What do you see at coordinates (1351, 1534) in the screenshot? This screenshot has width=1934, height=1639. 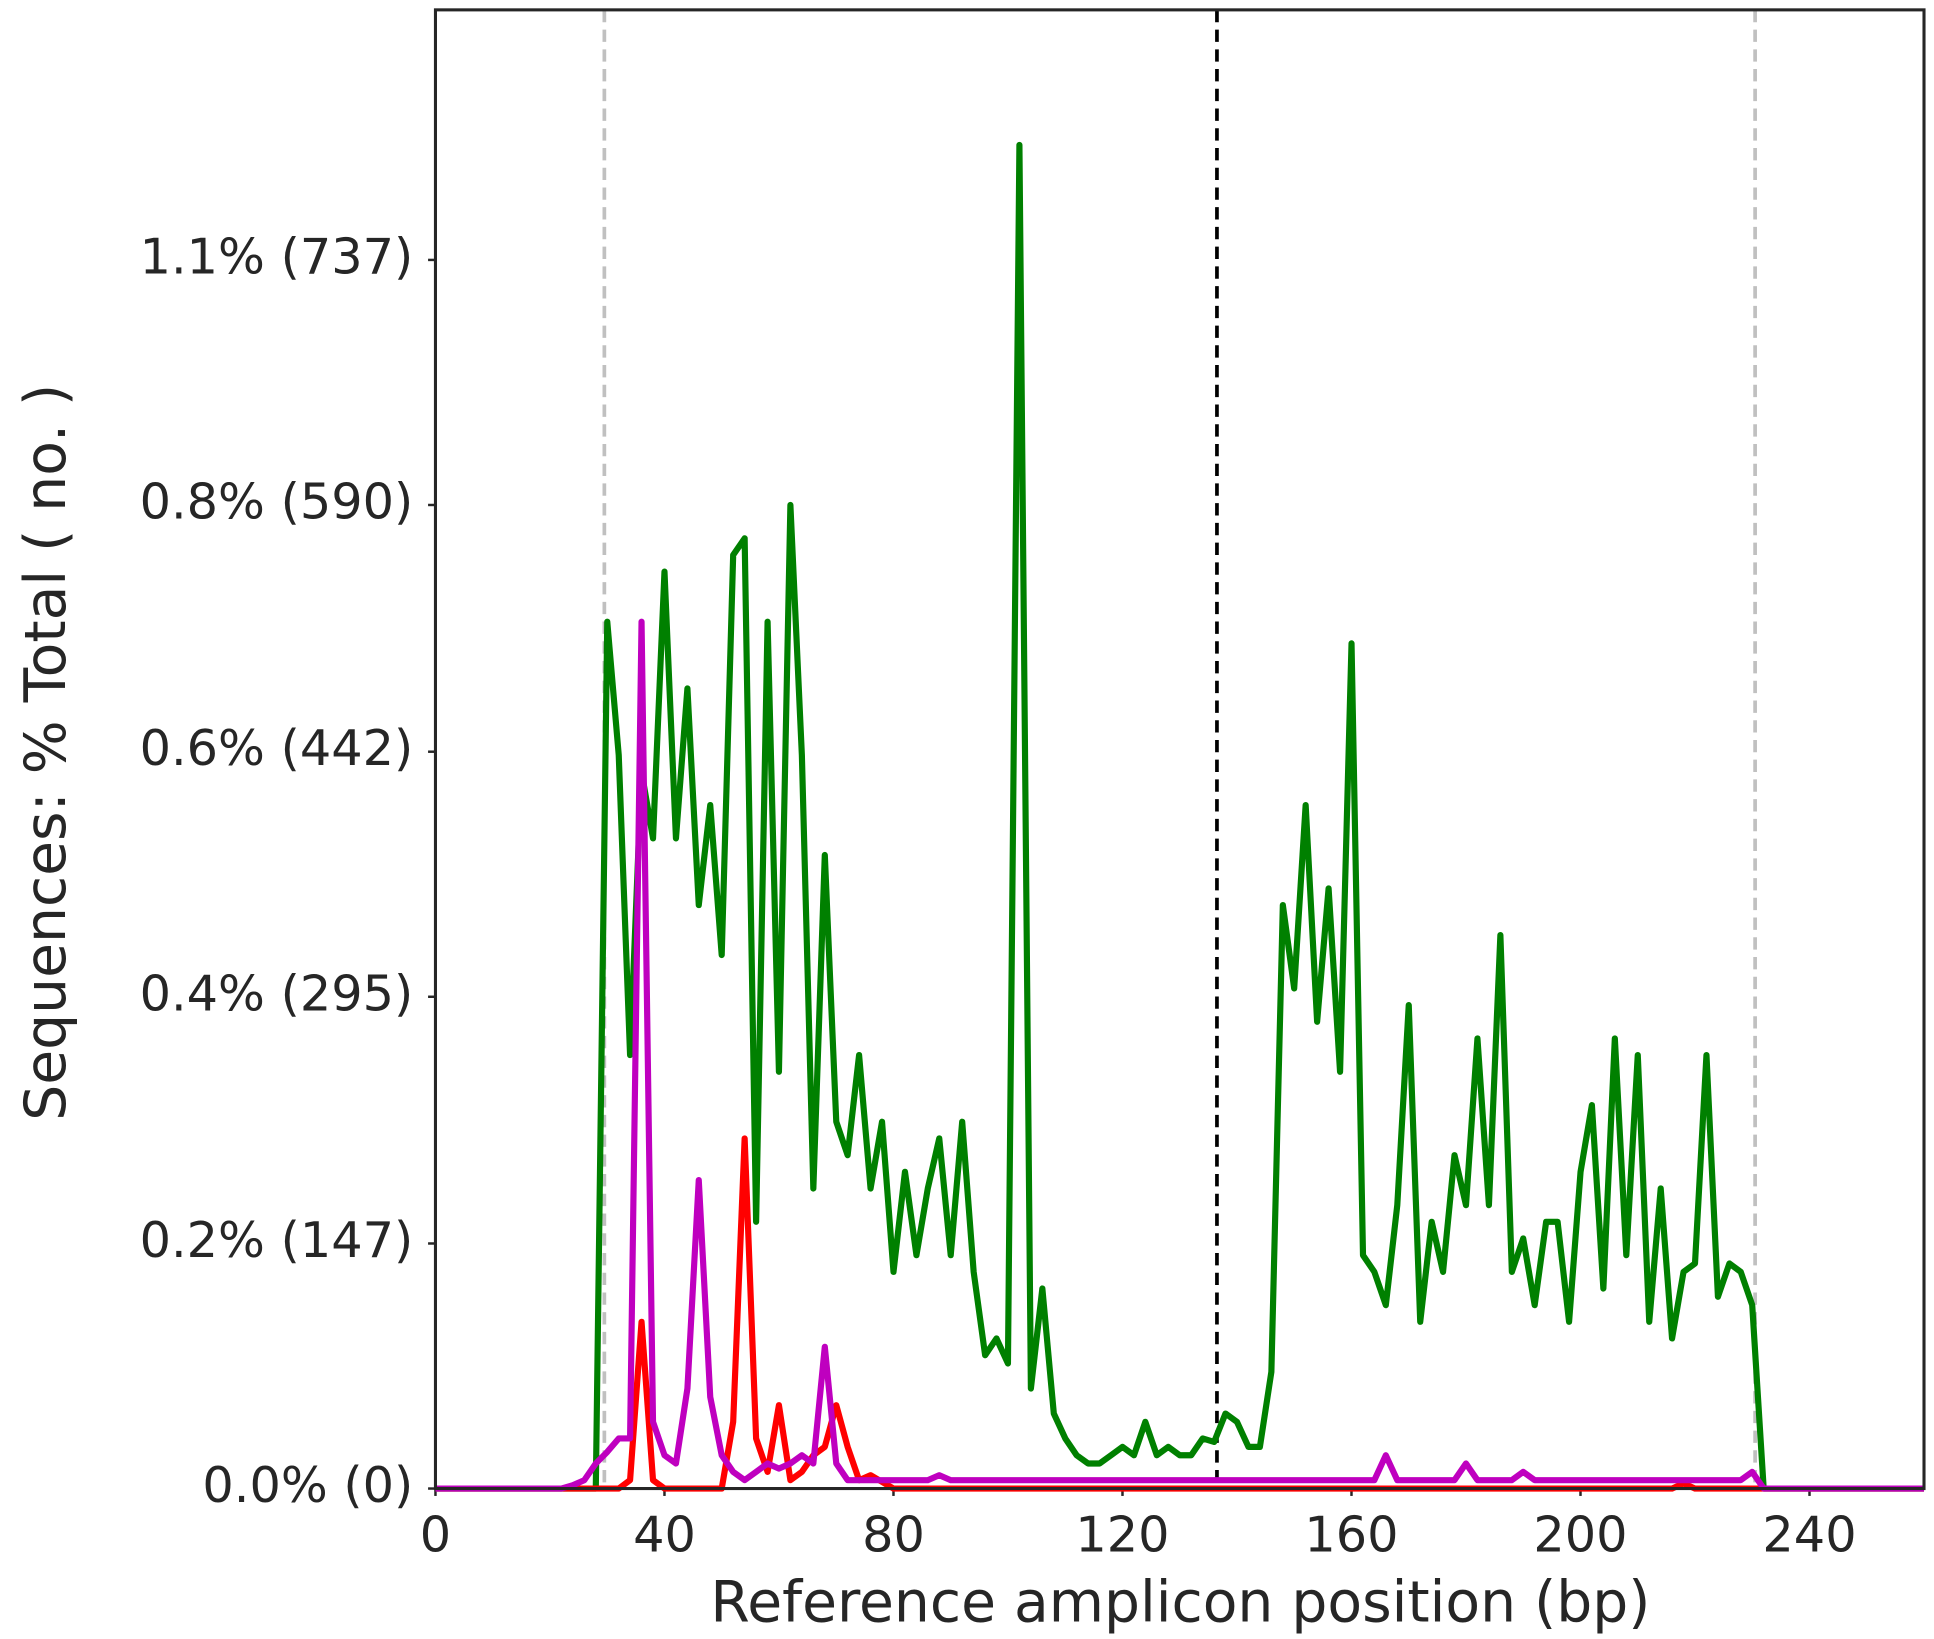 I see `x-tick-label: 160` at bounding box center [1351, 1534].